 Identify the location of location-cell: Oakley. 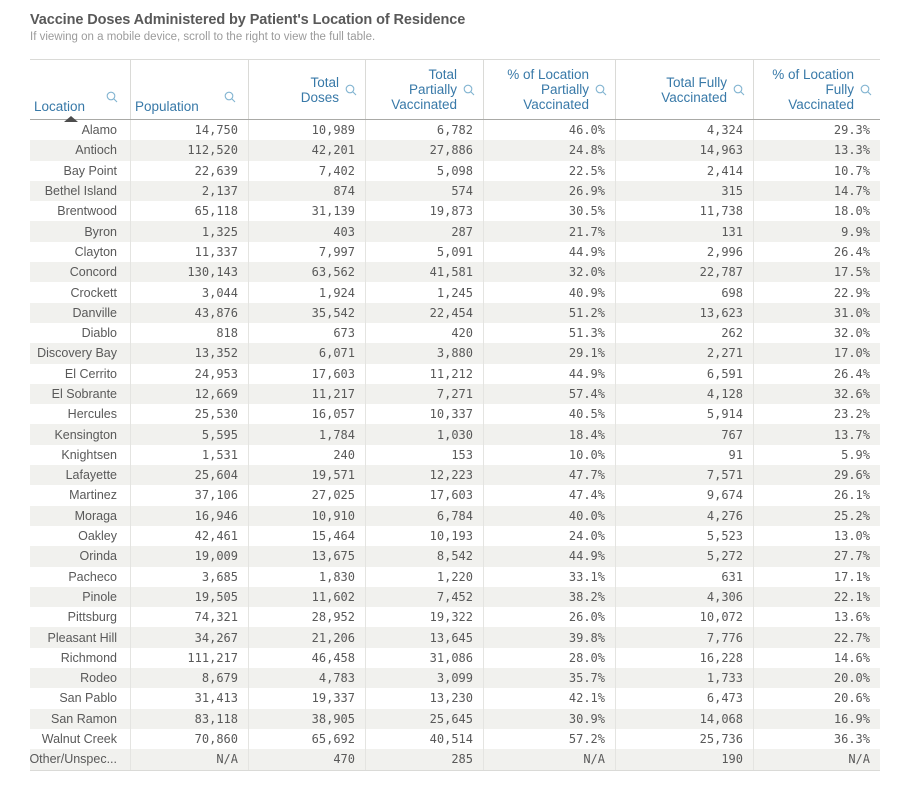
(97, 536).